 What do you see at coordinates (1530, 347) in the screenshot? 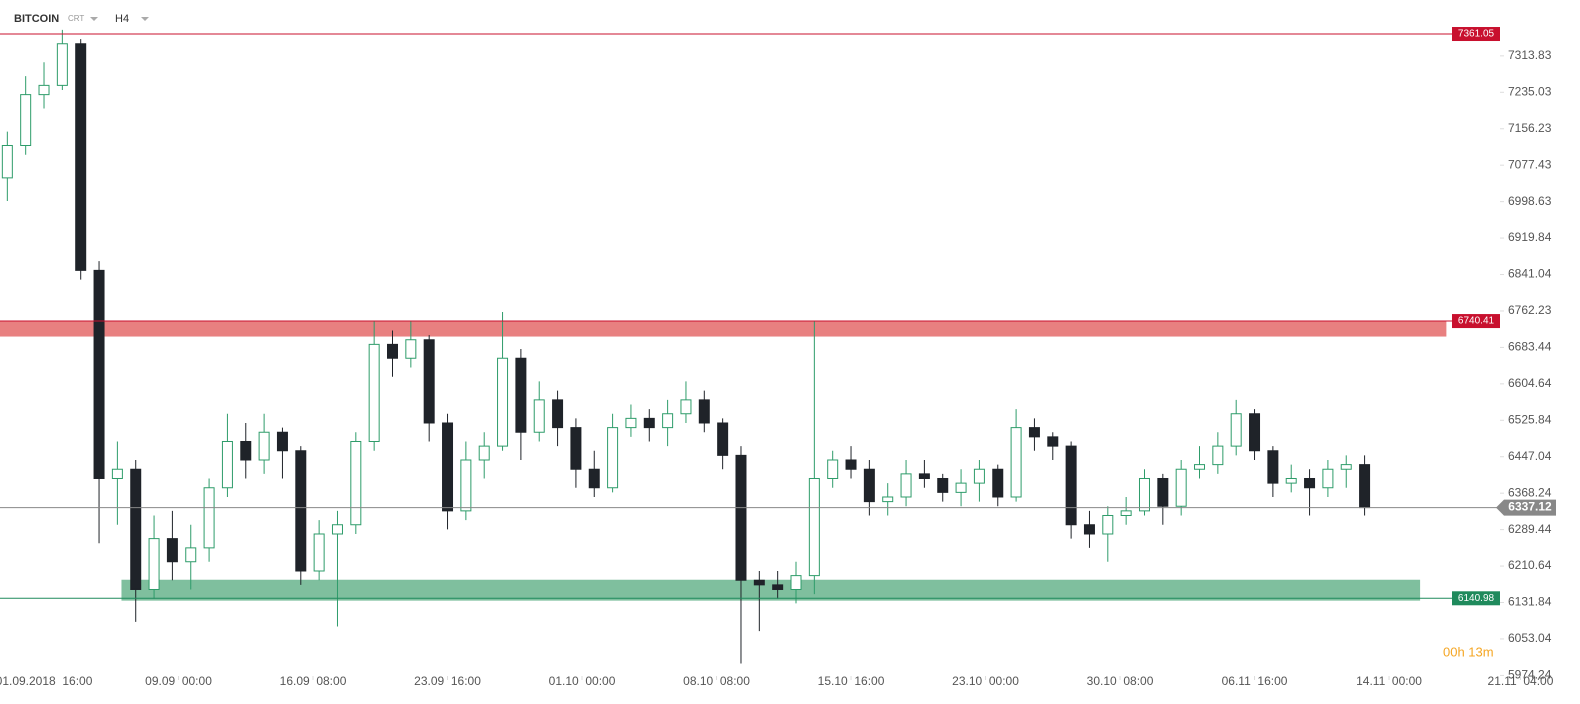
I see `y-tick-label: 6683.44` at bounding box center [1530, 347].